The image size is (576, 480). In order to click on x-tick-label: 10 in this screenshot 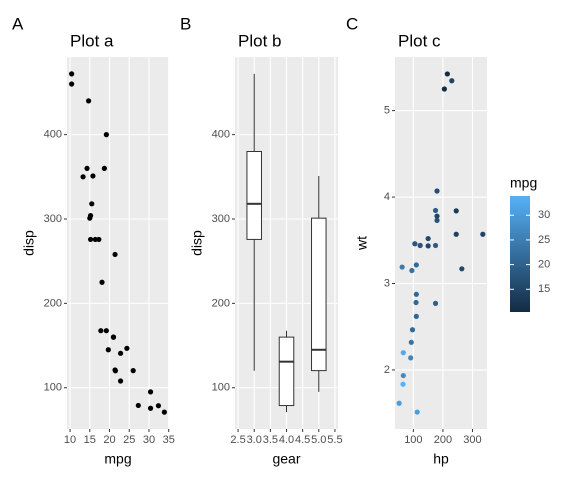, I will do `click(70, 440)`.